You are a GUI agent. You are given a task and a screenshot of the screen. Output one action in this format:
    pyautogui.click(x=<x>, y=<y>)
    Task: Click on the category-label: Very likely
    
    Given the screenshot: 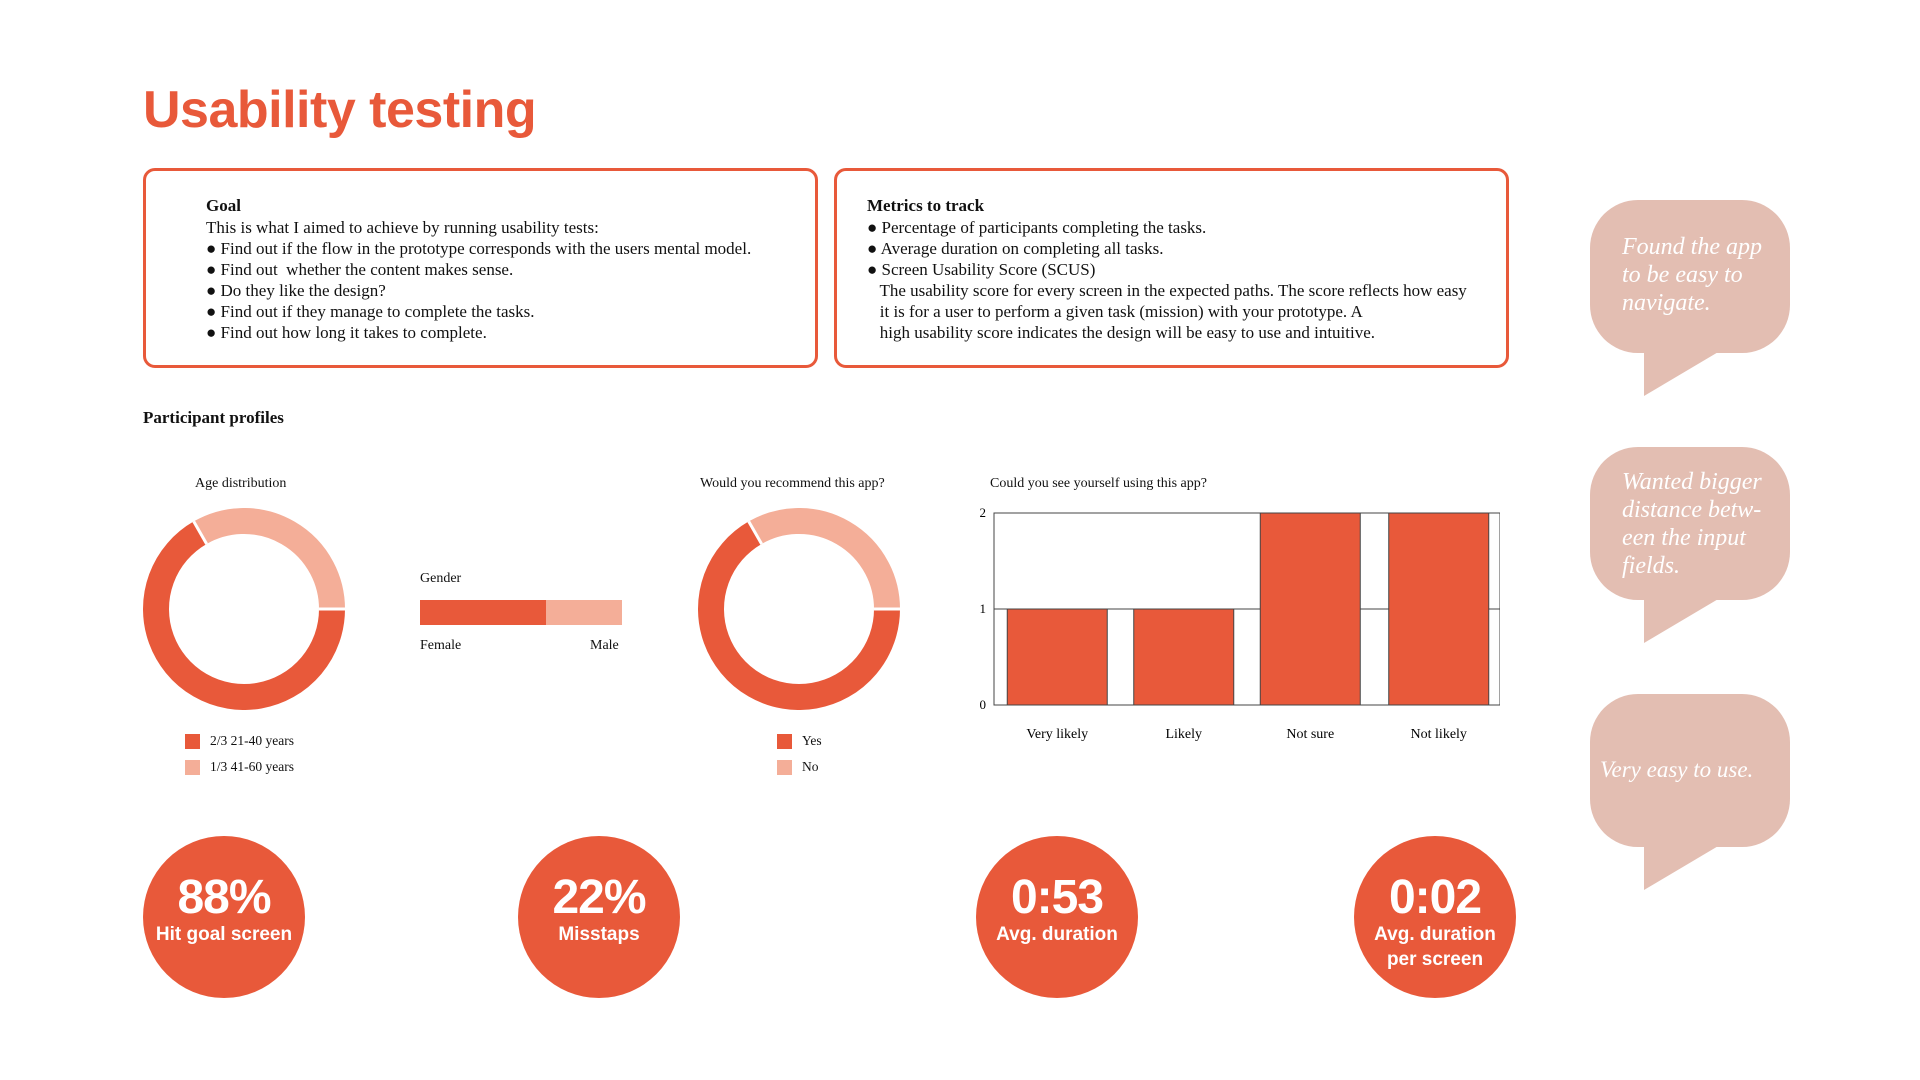 What is the action you would take?
    pyautogui.click(x=1057, y=734)
    